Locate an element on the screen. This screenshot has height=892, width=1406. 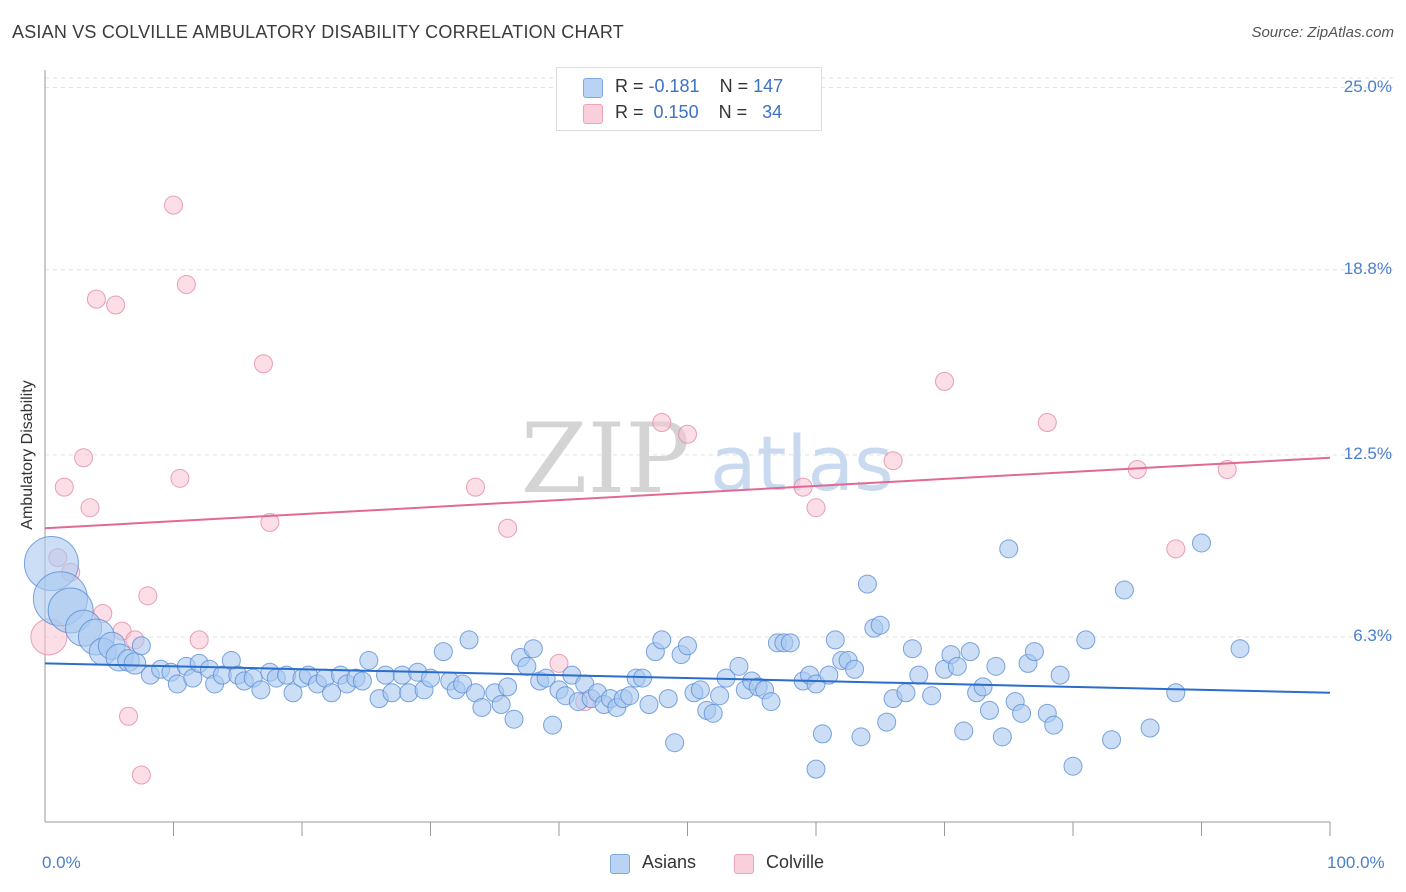
colville-trend-line is located at coordinates (687, 493).